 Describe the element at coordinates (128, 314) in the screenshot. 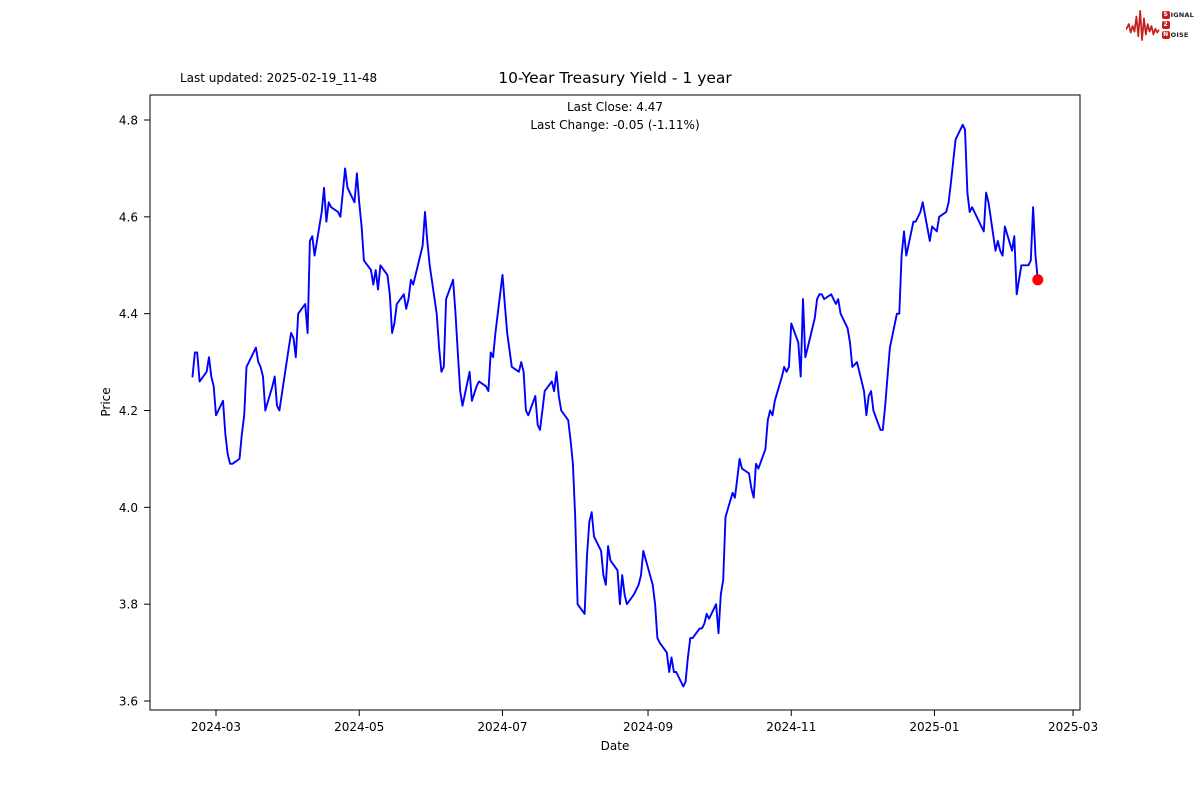

I see `y-tick-label: 4.4` at that location.